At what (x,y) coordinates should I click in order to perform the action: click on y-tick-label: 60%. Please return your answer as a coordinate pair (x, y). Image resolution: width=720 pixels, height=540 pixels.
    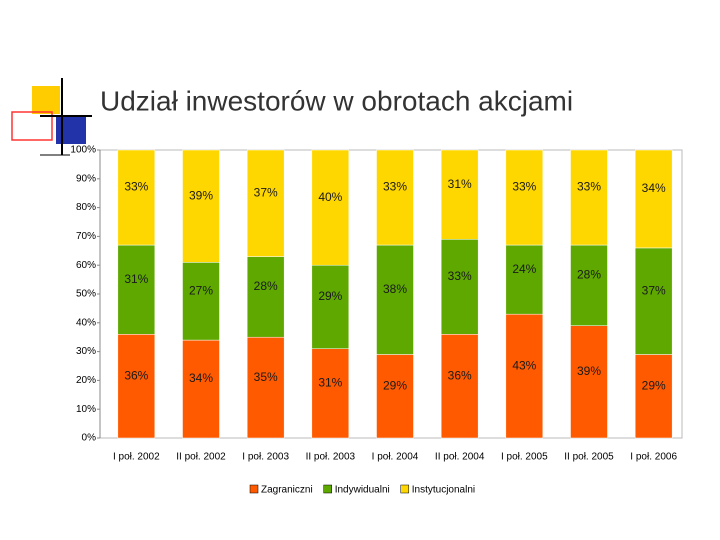
    Looking at the image, I should click on (86, 265).